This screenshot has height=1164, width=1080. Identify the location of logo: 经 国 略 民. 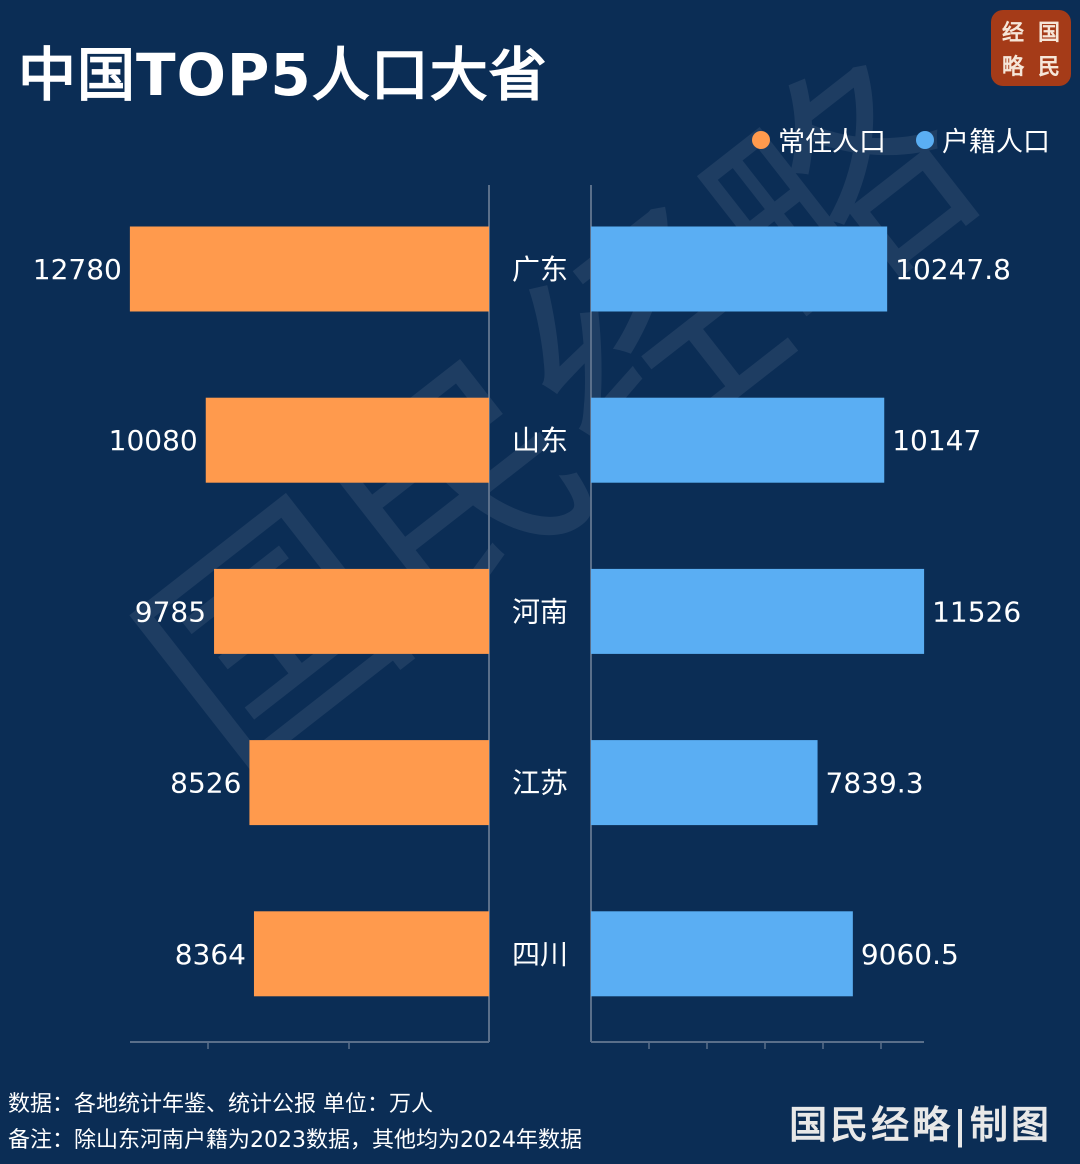
(1031, 48).